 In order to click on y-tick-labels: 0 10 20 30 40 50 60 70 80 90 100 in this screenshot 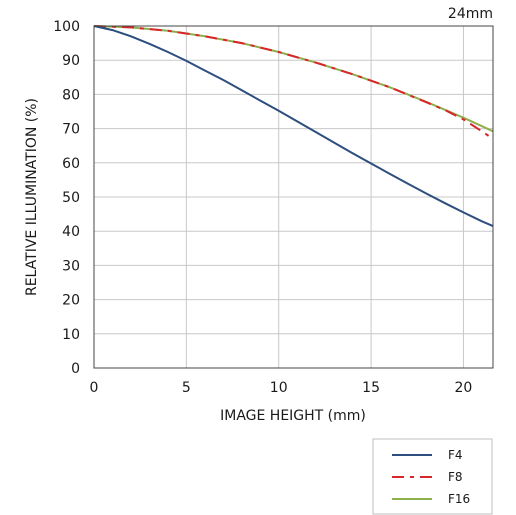, I will do `click(66, 198)`.